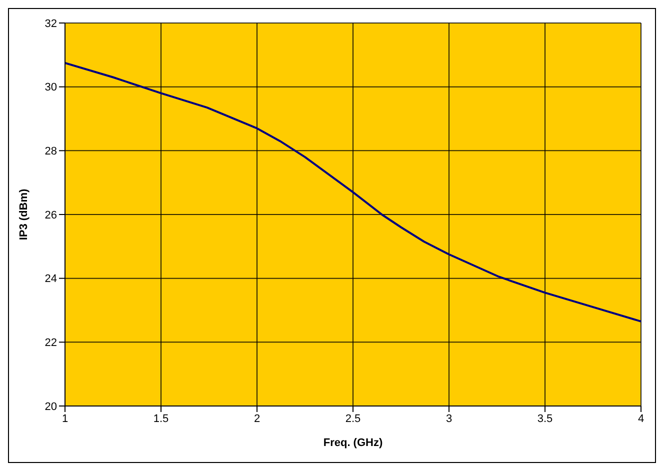 This screenshot has height=471, width=664. Describe the element at coordinates (641, 418) in the screenshot. I see `x-tick-label: 4` at that location.